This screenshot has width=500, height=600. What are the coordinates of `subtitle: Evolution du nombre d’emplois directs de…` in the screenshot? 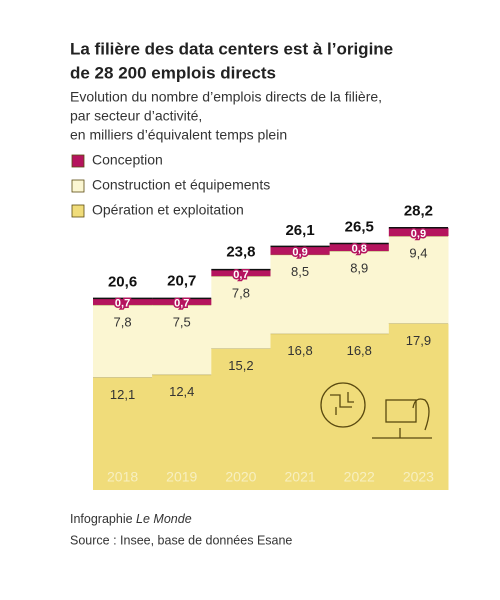 It's located at (226, 97).